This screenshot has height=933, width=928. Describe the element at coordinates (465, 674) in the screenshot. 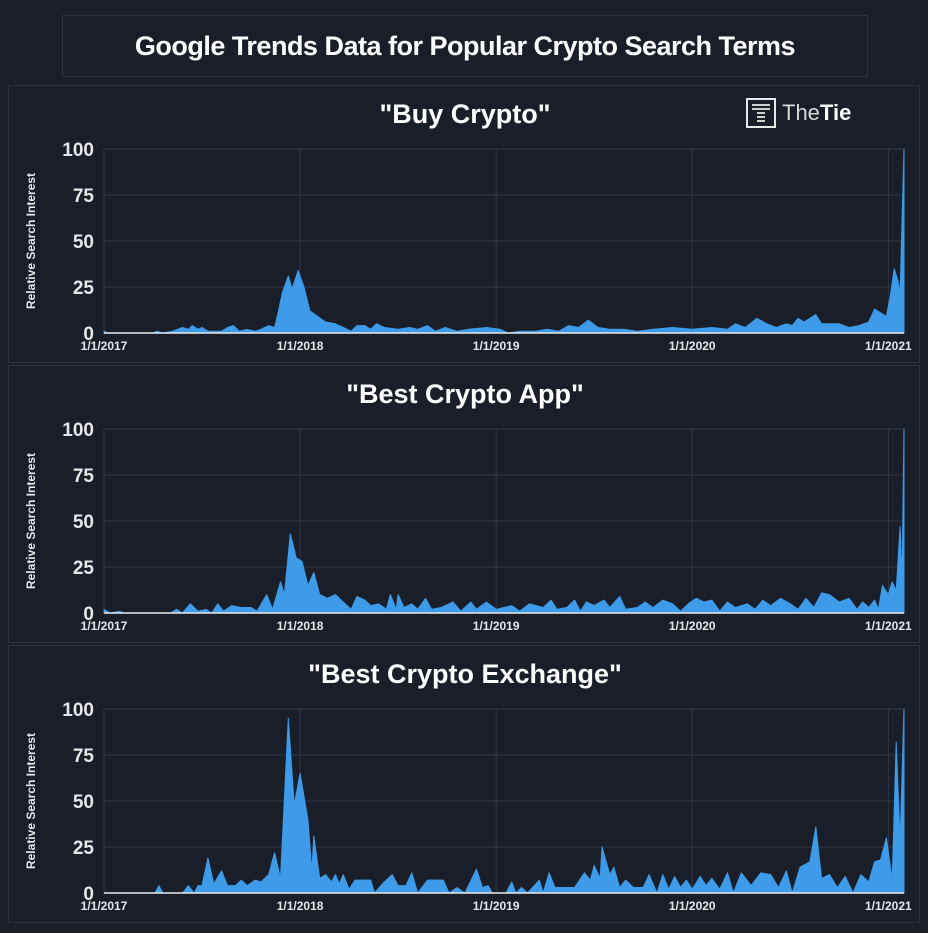

I see `chart-title: "Best Crypto Exchange"` at that location.